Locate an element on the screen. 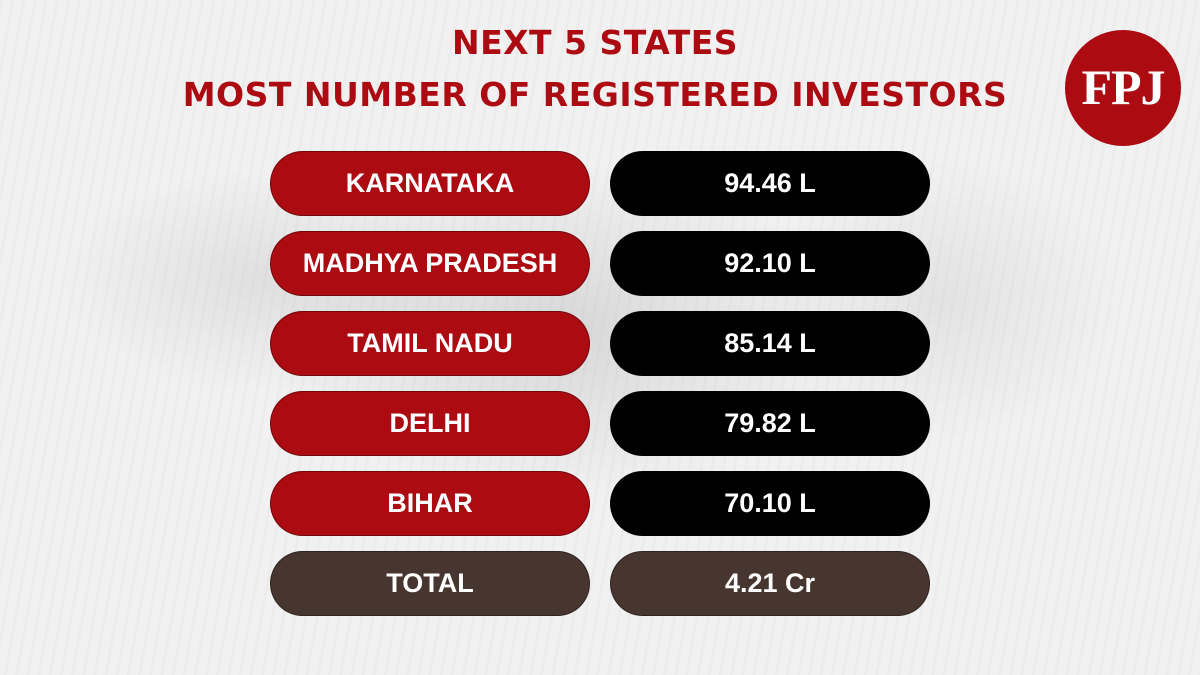 This screenshot has height=675, width=1200. investor-count: 94.46 L is located at coordinates (770, 183).